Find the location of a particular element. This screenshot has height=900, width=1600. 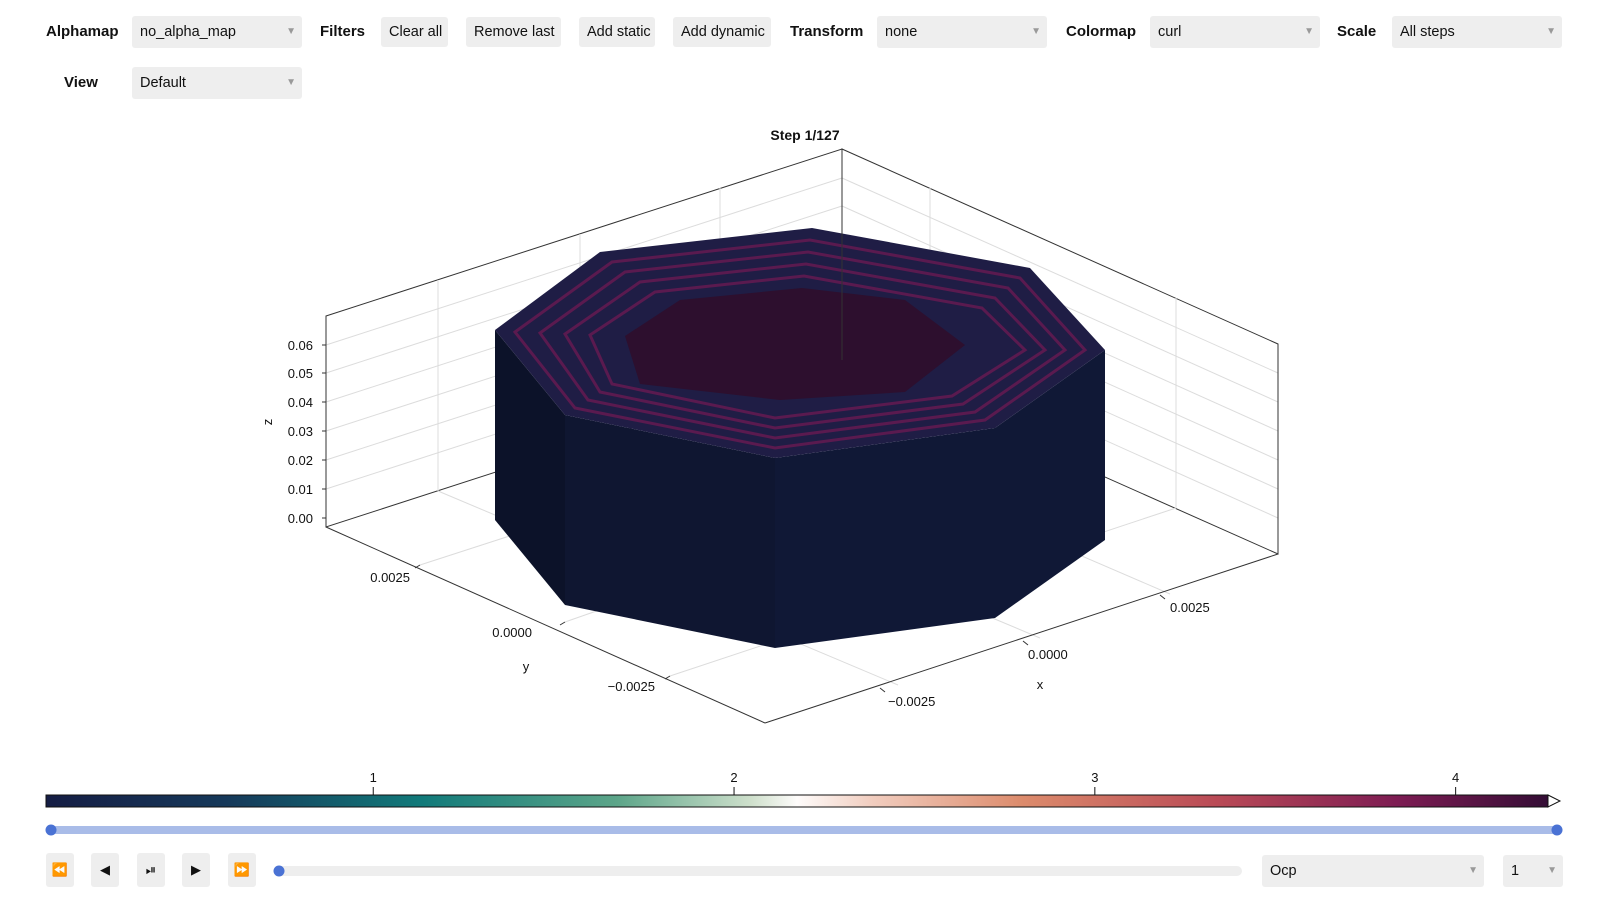

step-back-icon: ◀ is located at coordinates (105, 869).